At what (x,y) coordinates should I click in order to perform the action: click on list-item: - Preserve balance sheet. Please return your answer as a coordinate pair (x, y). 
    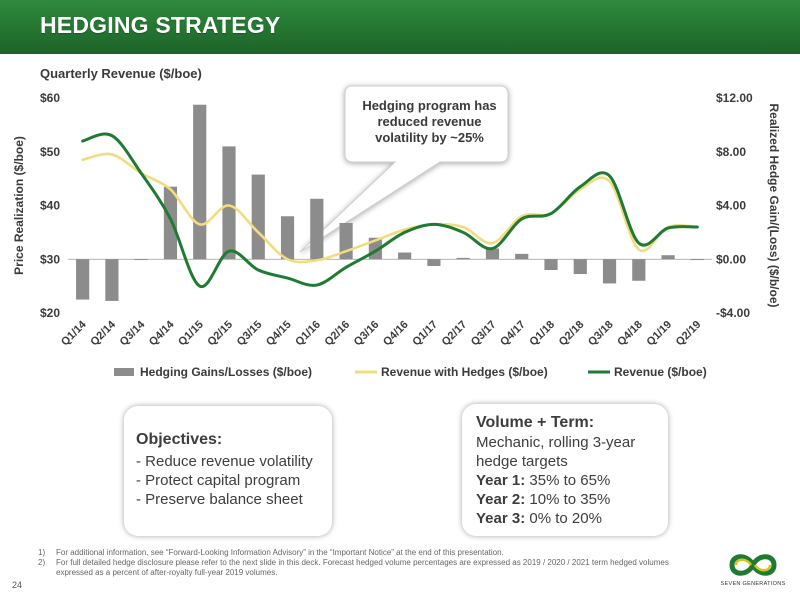
    Looking at the image, I should click on (219, 499).